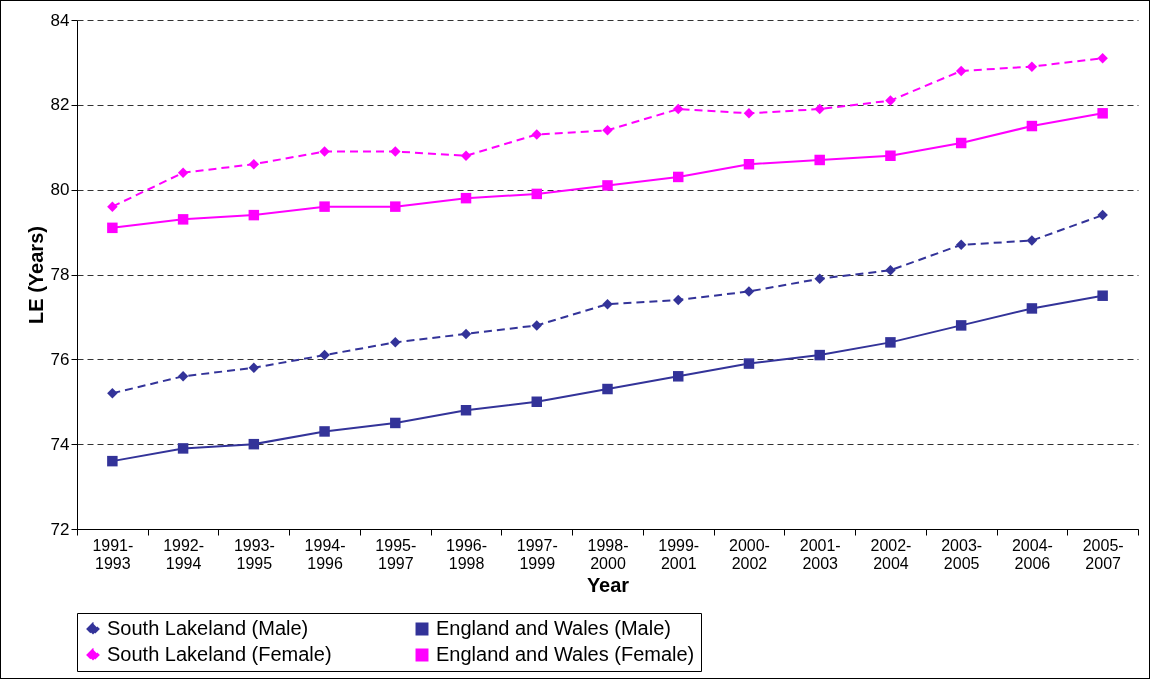  What do you see at coordinates (60, 274) in the screenshot?
I see `y-tick-label: 78` at bounding box center [60, 274].